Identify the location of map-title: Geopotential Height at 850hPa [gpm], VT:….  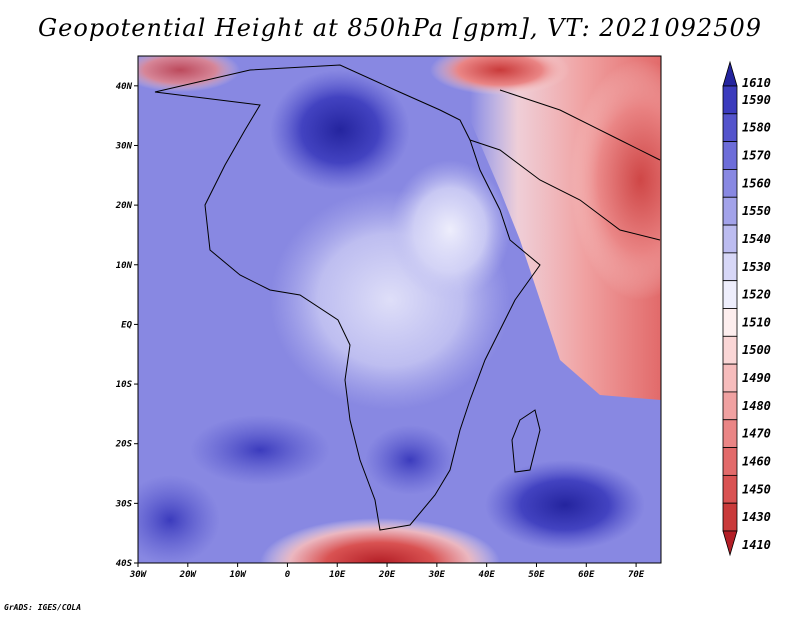
(400, 28).